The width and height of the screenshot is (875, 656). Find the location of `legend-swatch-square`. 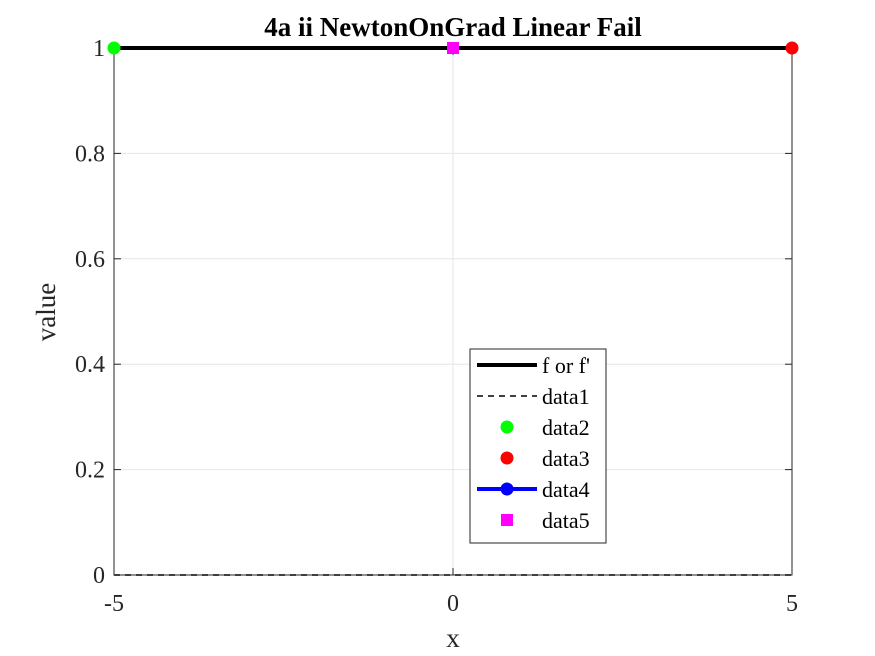

legend-swatch-square is located at coordinates (507, 520).